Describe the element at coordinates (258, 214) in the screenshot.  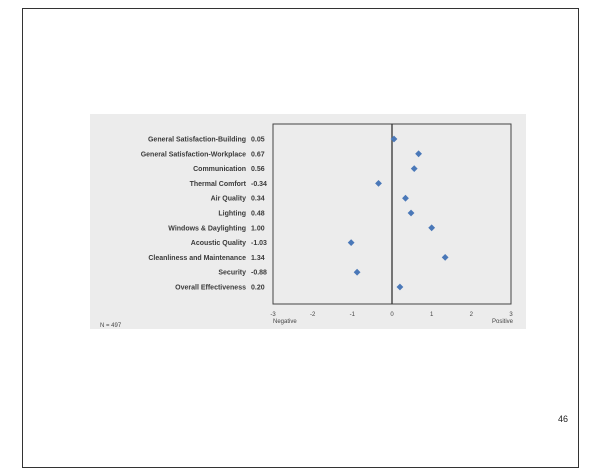
I see `value-label: 0.48` at that location.